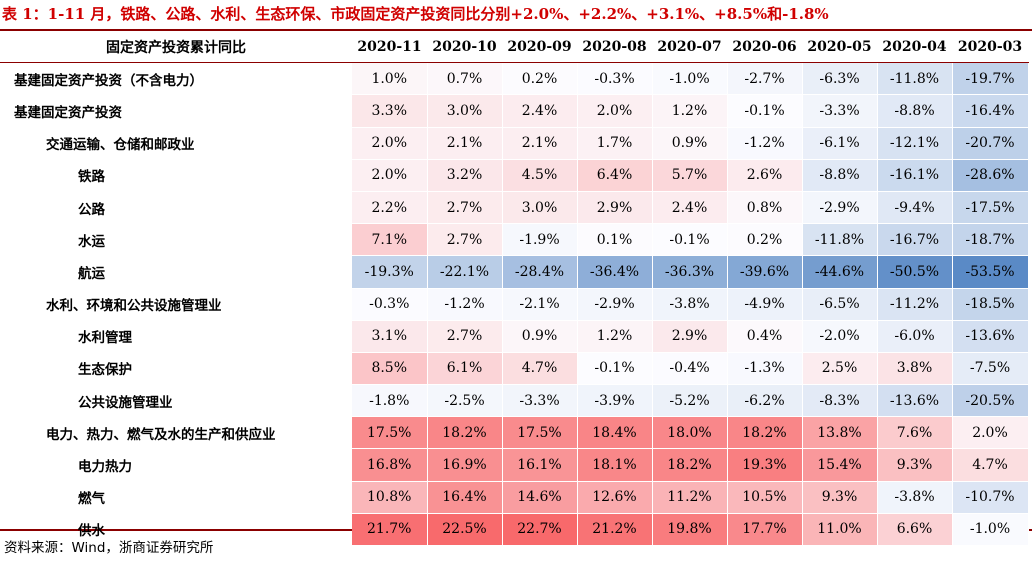  I want to click on row-label: 铁路, so click(91, 177).